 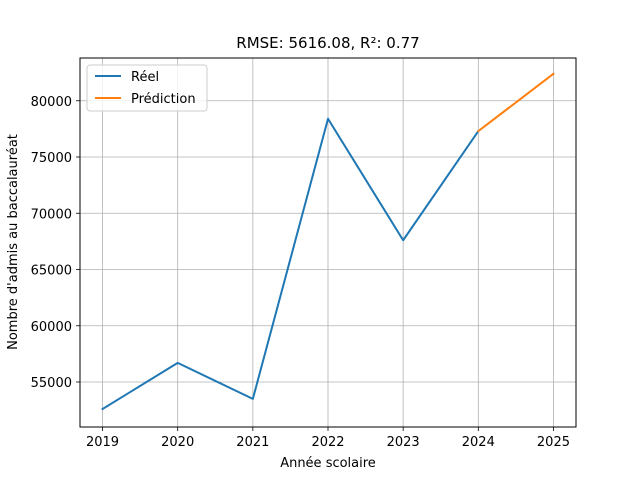 I want to click on legend: Réel Prédiction, so click(x=147, y=88).